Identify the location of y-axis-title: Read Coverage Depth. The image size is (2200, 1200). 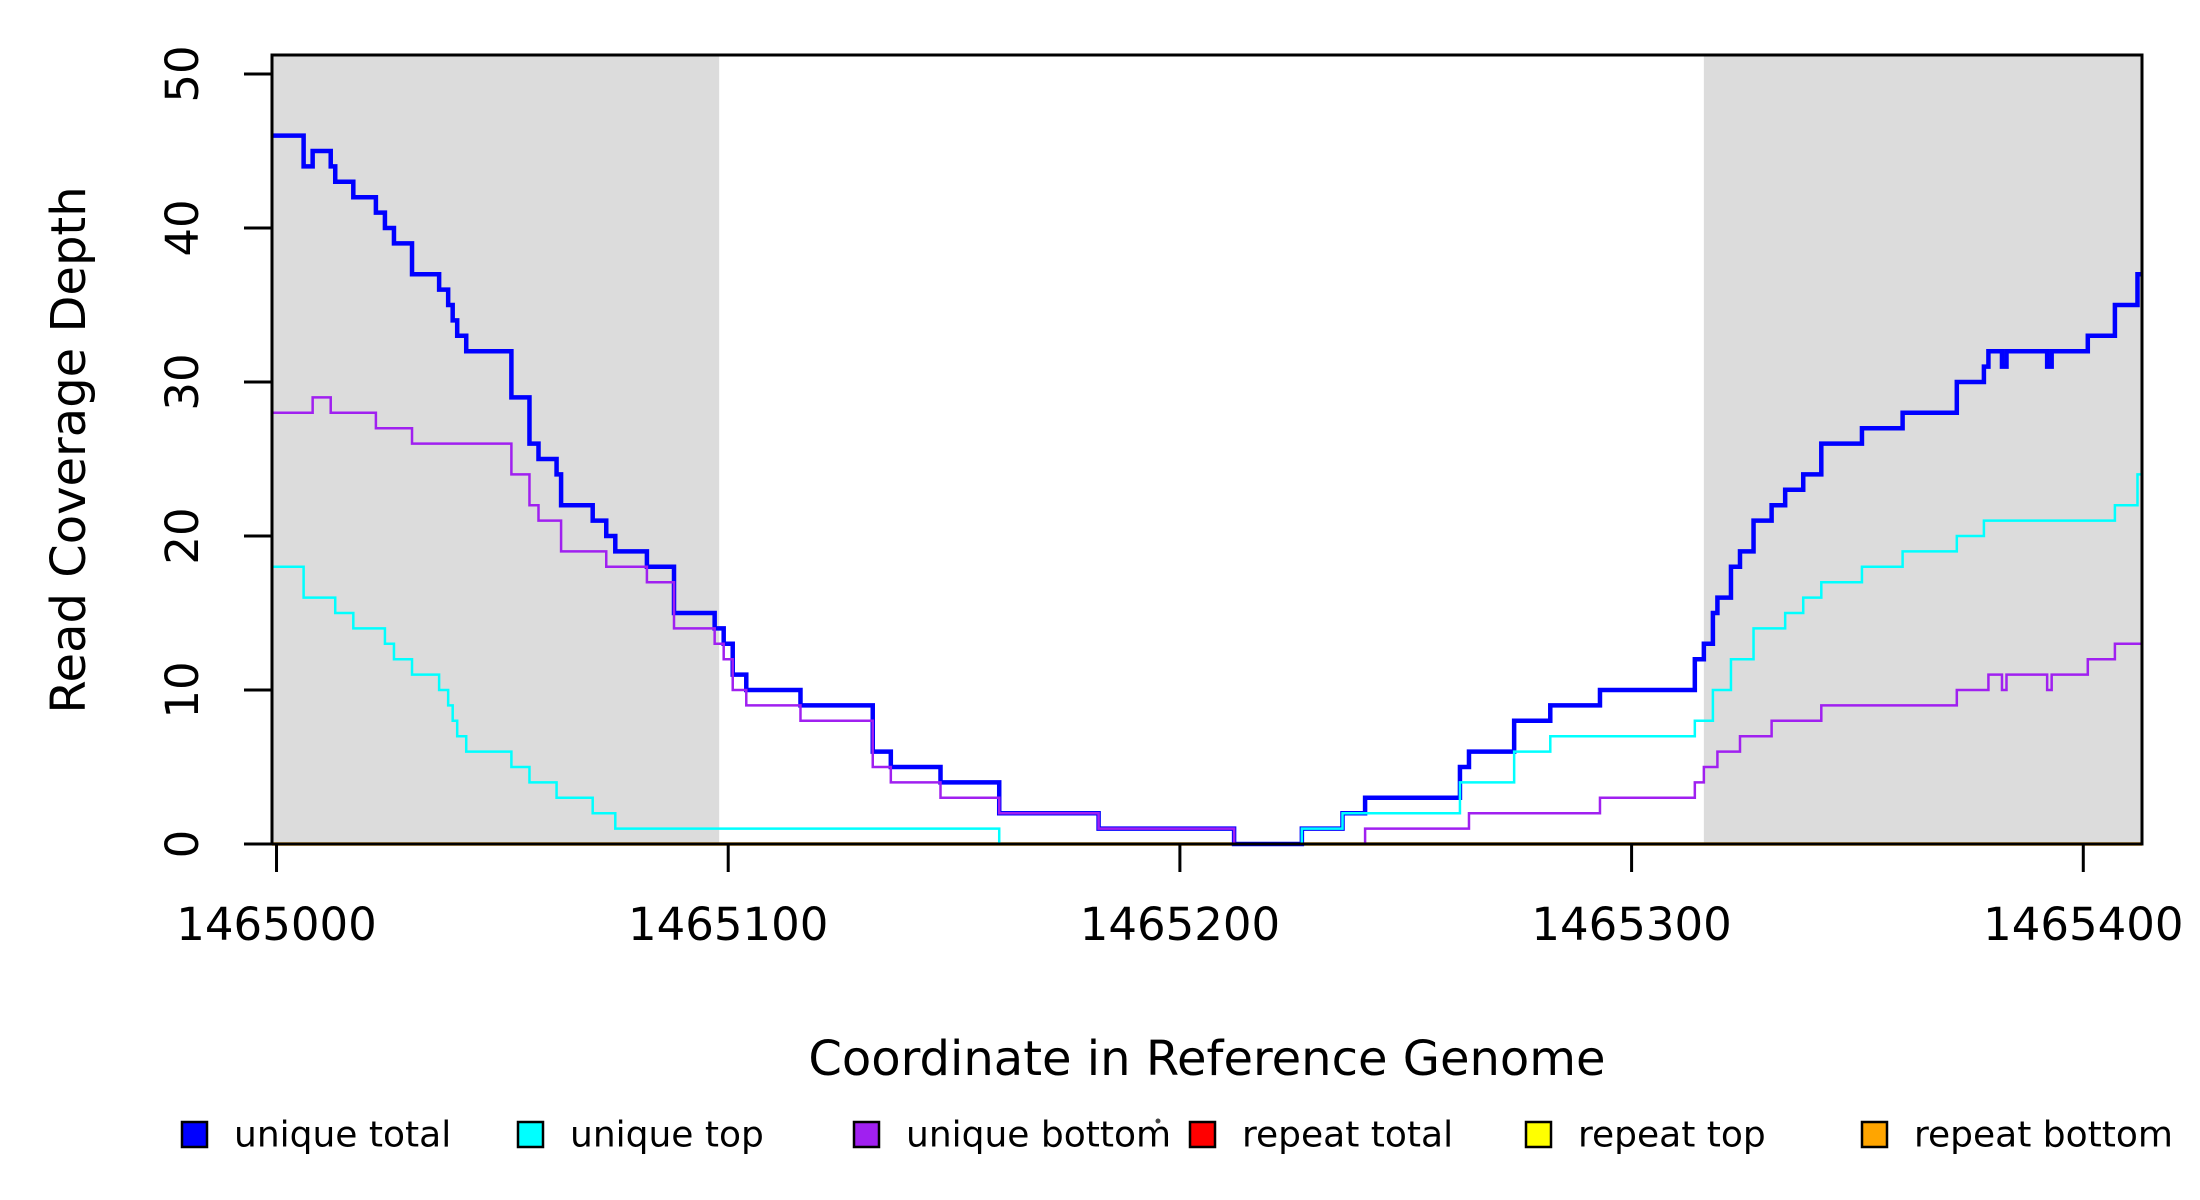
(69, 449).